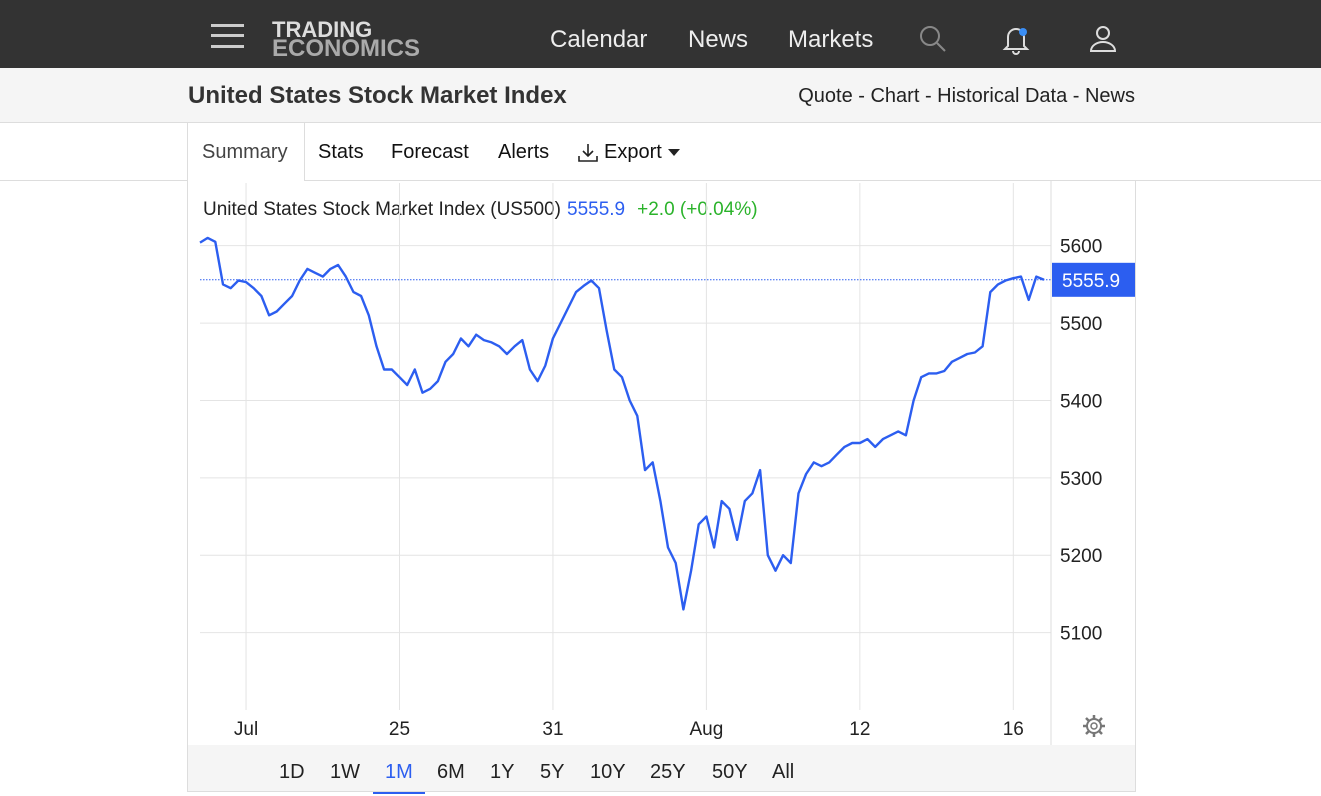 This screenshot has height=796, width=1321. Describe the element at coordinates (783, 772) in the screenshot. I see `range-button: All` at that location.